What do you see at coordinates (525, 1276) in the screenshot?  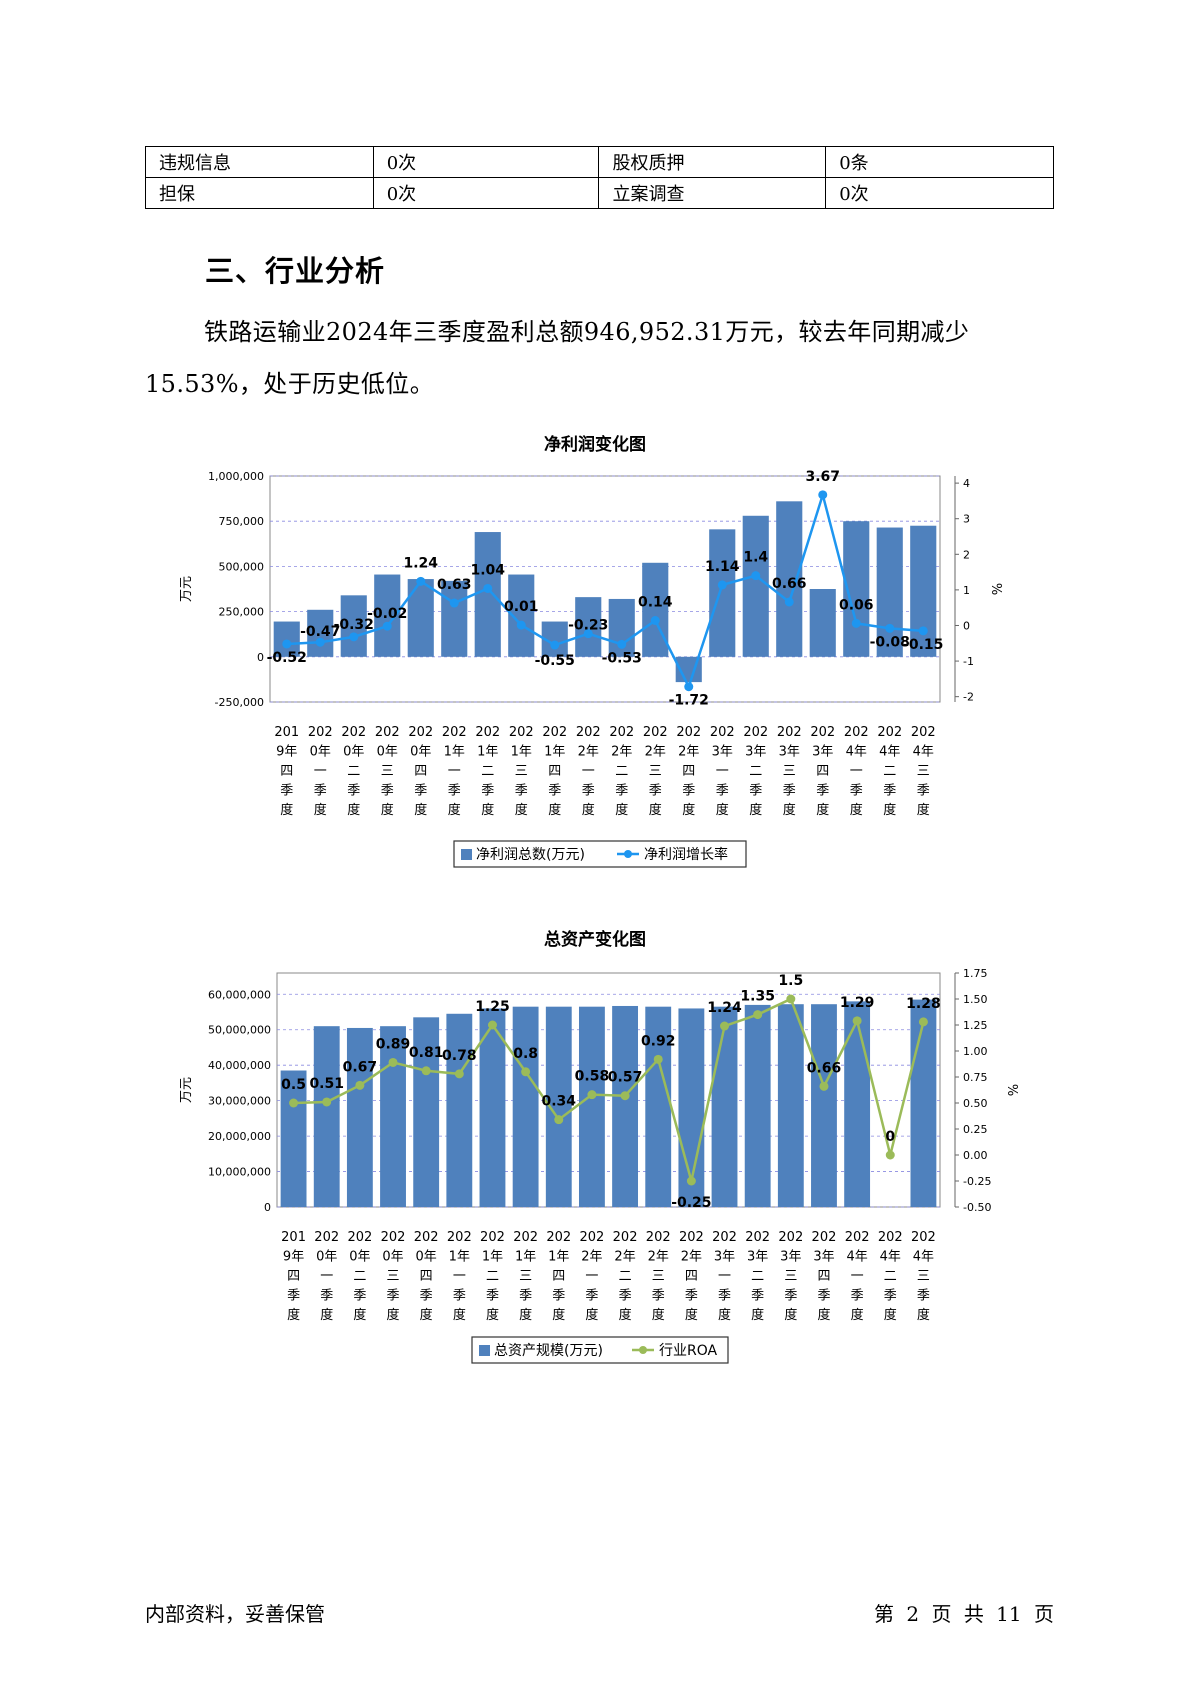 I see `x-tick-label: 202 1年三季度` at bounding box center [525, 1276].